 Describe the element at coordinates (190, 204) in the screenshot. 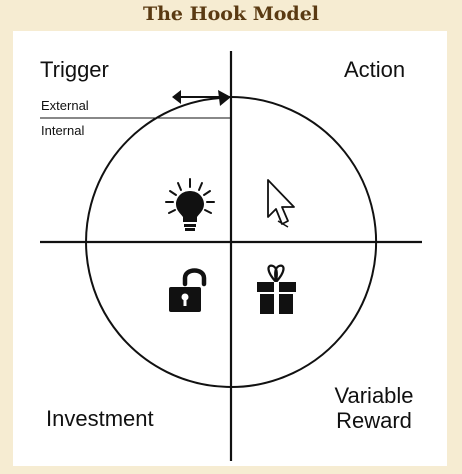

I see `lightbulb-icon` at that location.